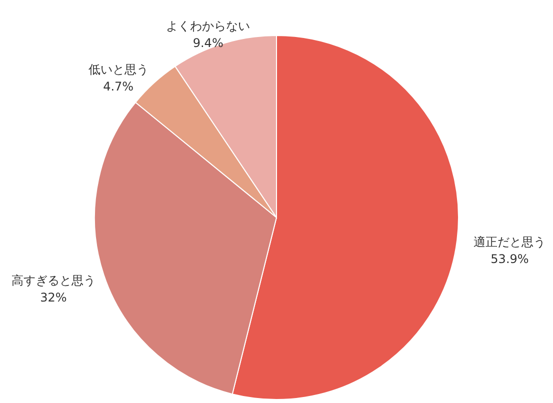 Image resolution: width=553 pixels, height=403 pixels. I want to click on data-label: 32%, so click(53, 297).